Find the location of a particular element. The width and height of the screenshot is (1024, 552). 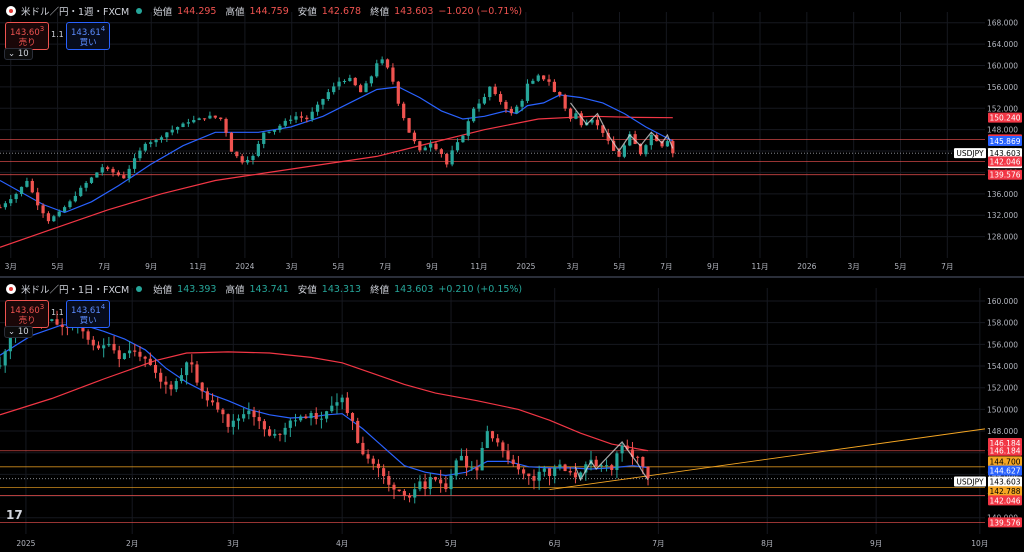

x-tick-label: 5月 is located at coordinates (451, 543).